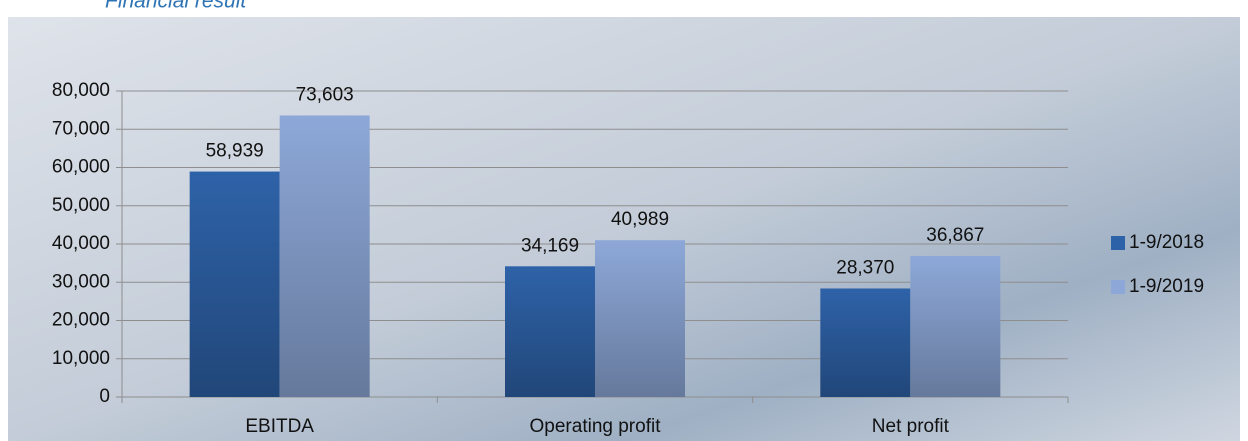 This screenshot has height=441, width=1248. Describe the element at coordinates (1166, 286) in the screenshot. I see `legend-label: 1-9/2019` at that location.